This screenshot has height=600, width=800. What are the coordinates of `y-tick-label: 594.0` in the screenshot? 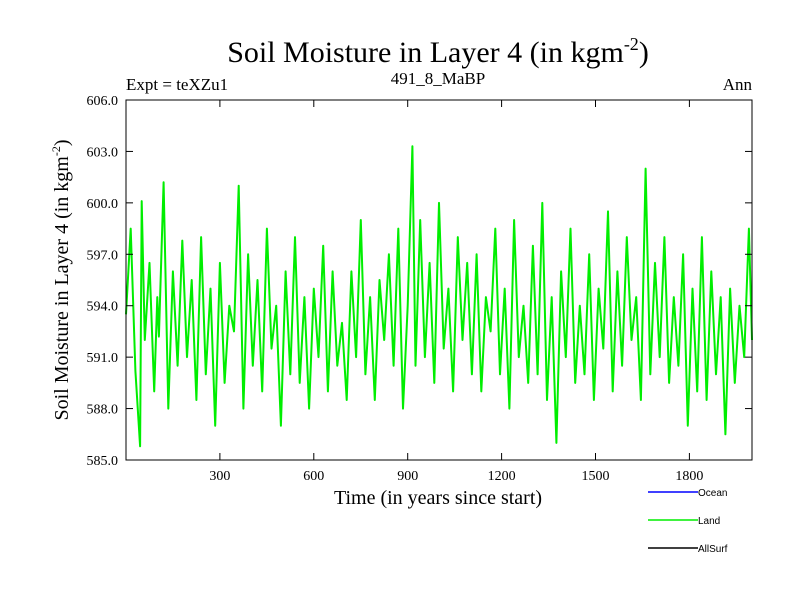 It's located at (103, 307).